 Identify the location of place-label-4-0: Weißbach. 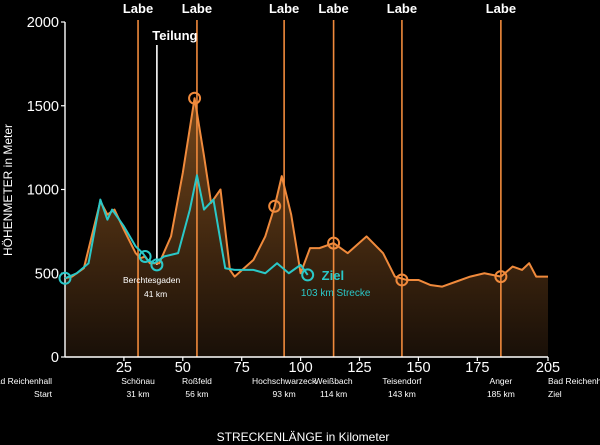
(334, 381).